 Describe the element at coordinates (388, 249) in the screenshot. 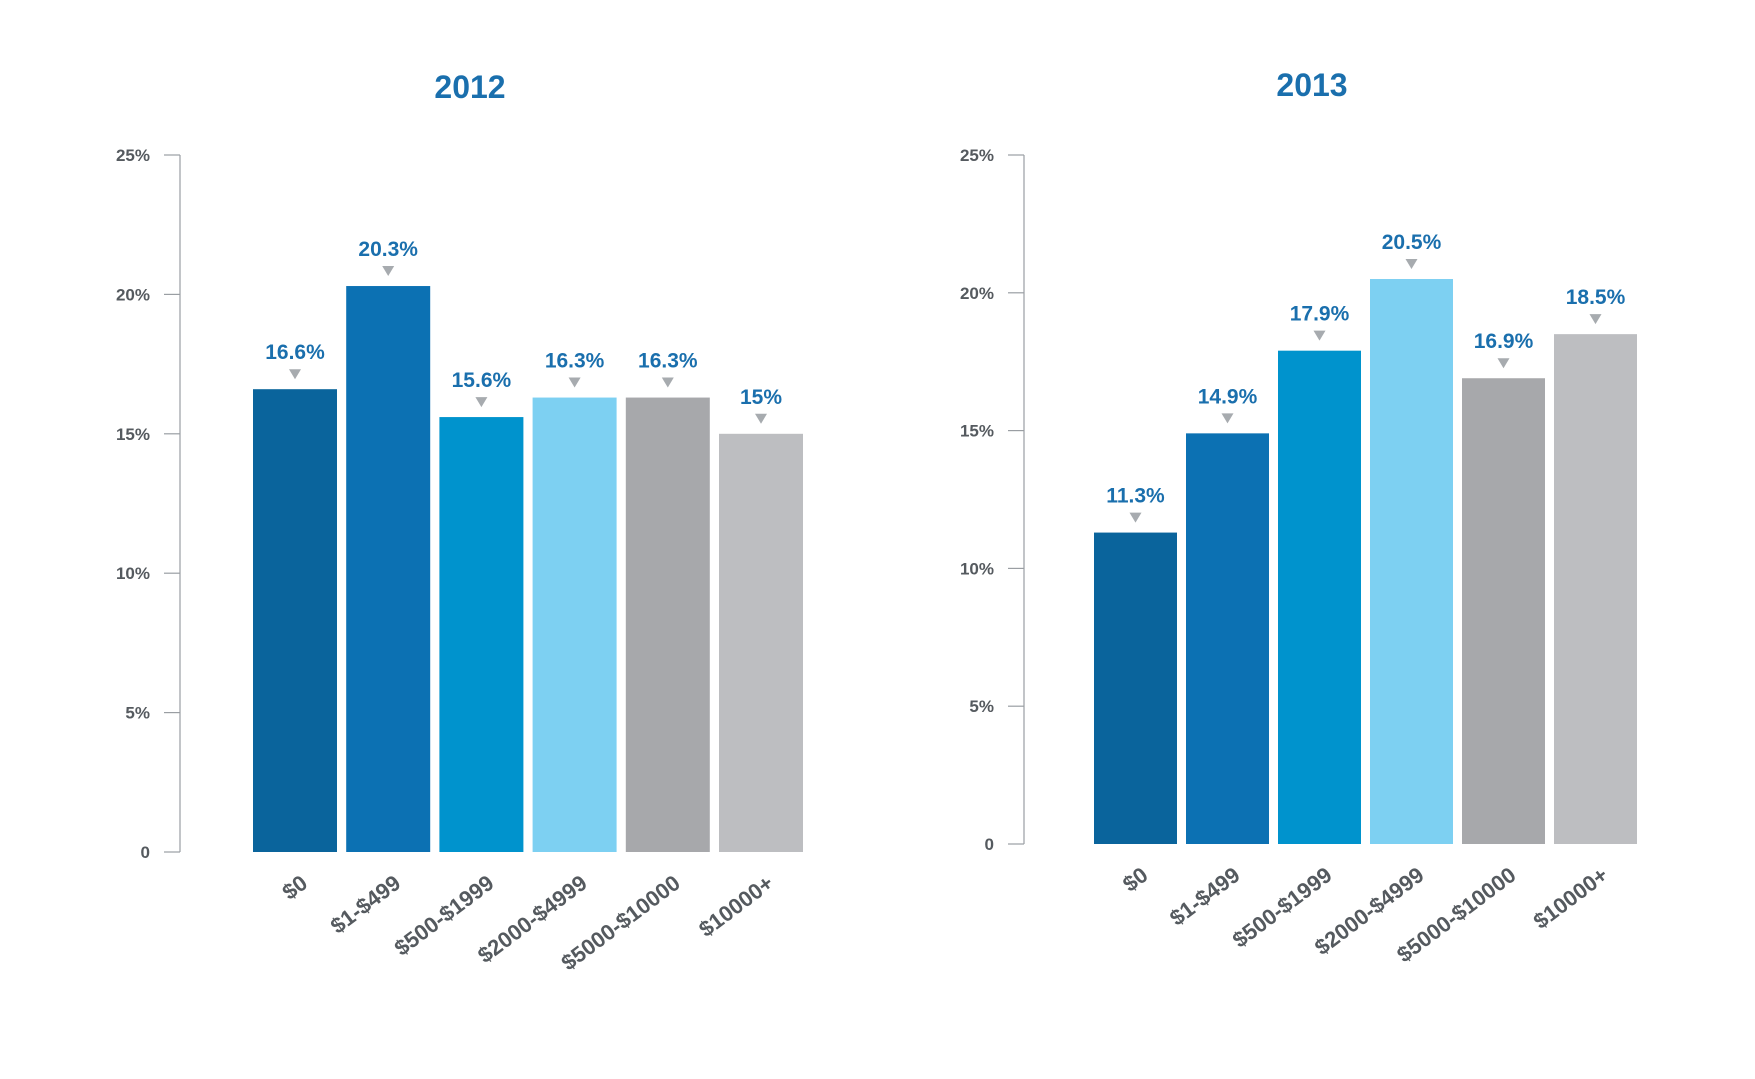

I see `data-label: 20.3%` at that location.